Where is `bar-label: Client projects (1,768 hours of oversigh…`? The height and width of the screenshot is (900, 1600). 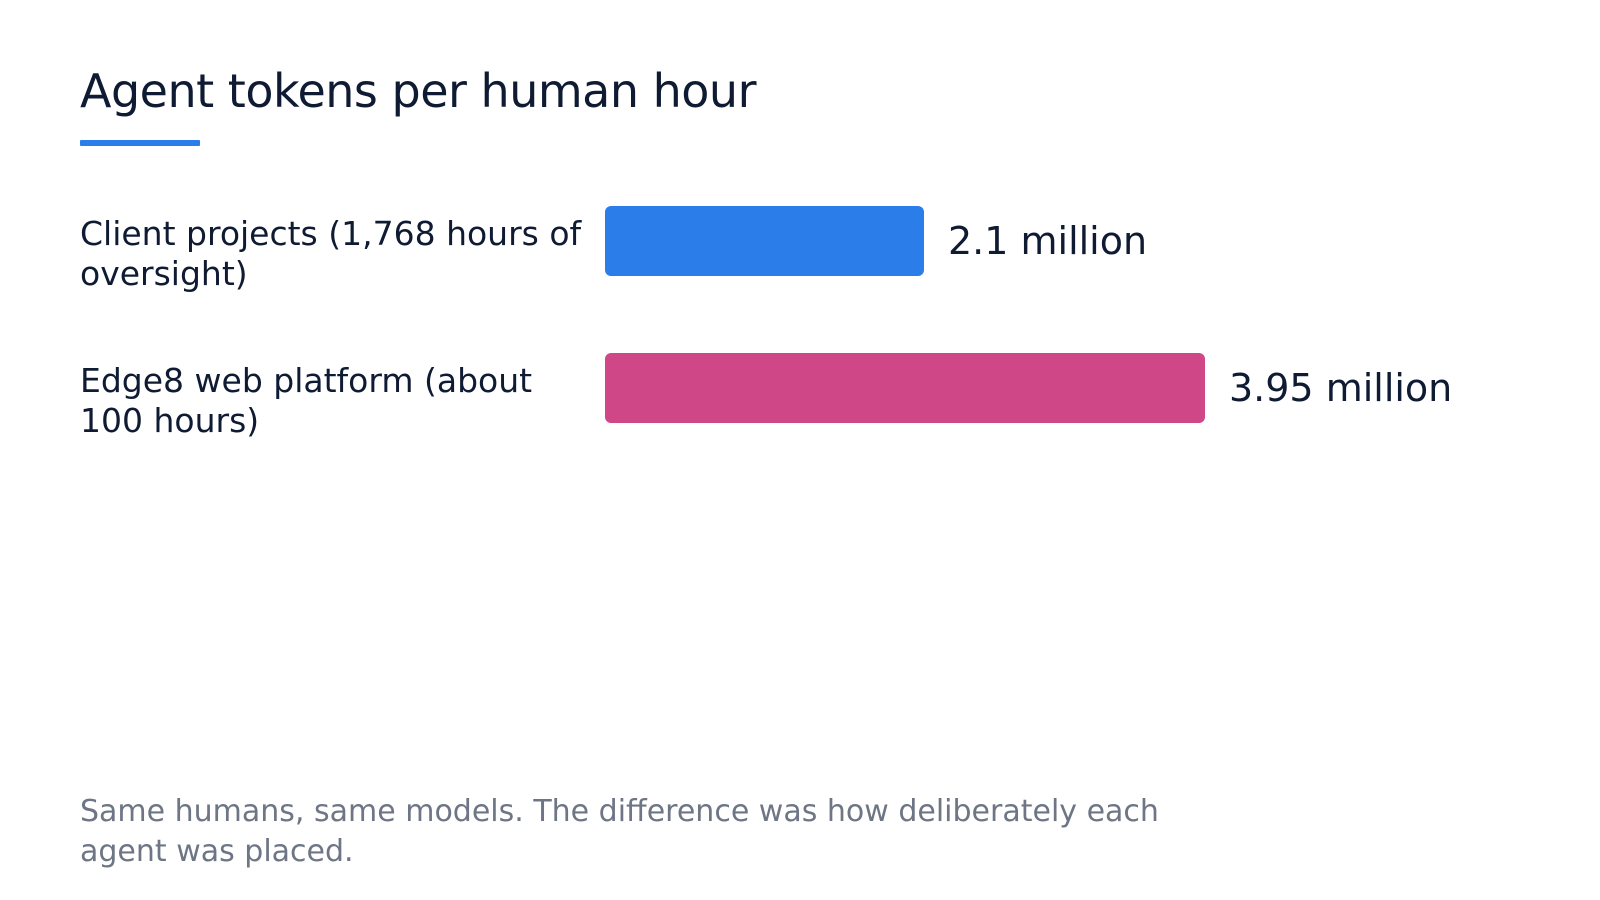
bar-label: Client projects (1,768 hours of oversigh… is located at coordinates (331, 253).